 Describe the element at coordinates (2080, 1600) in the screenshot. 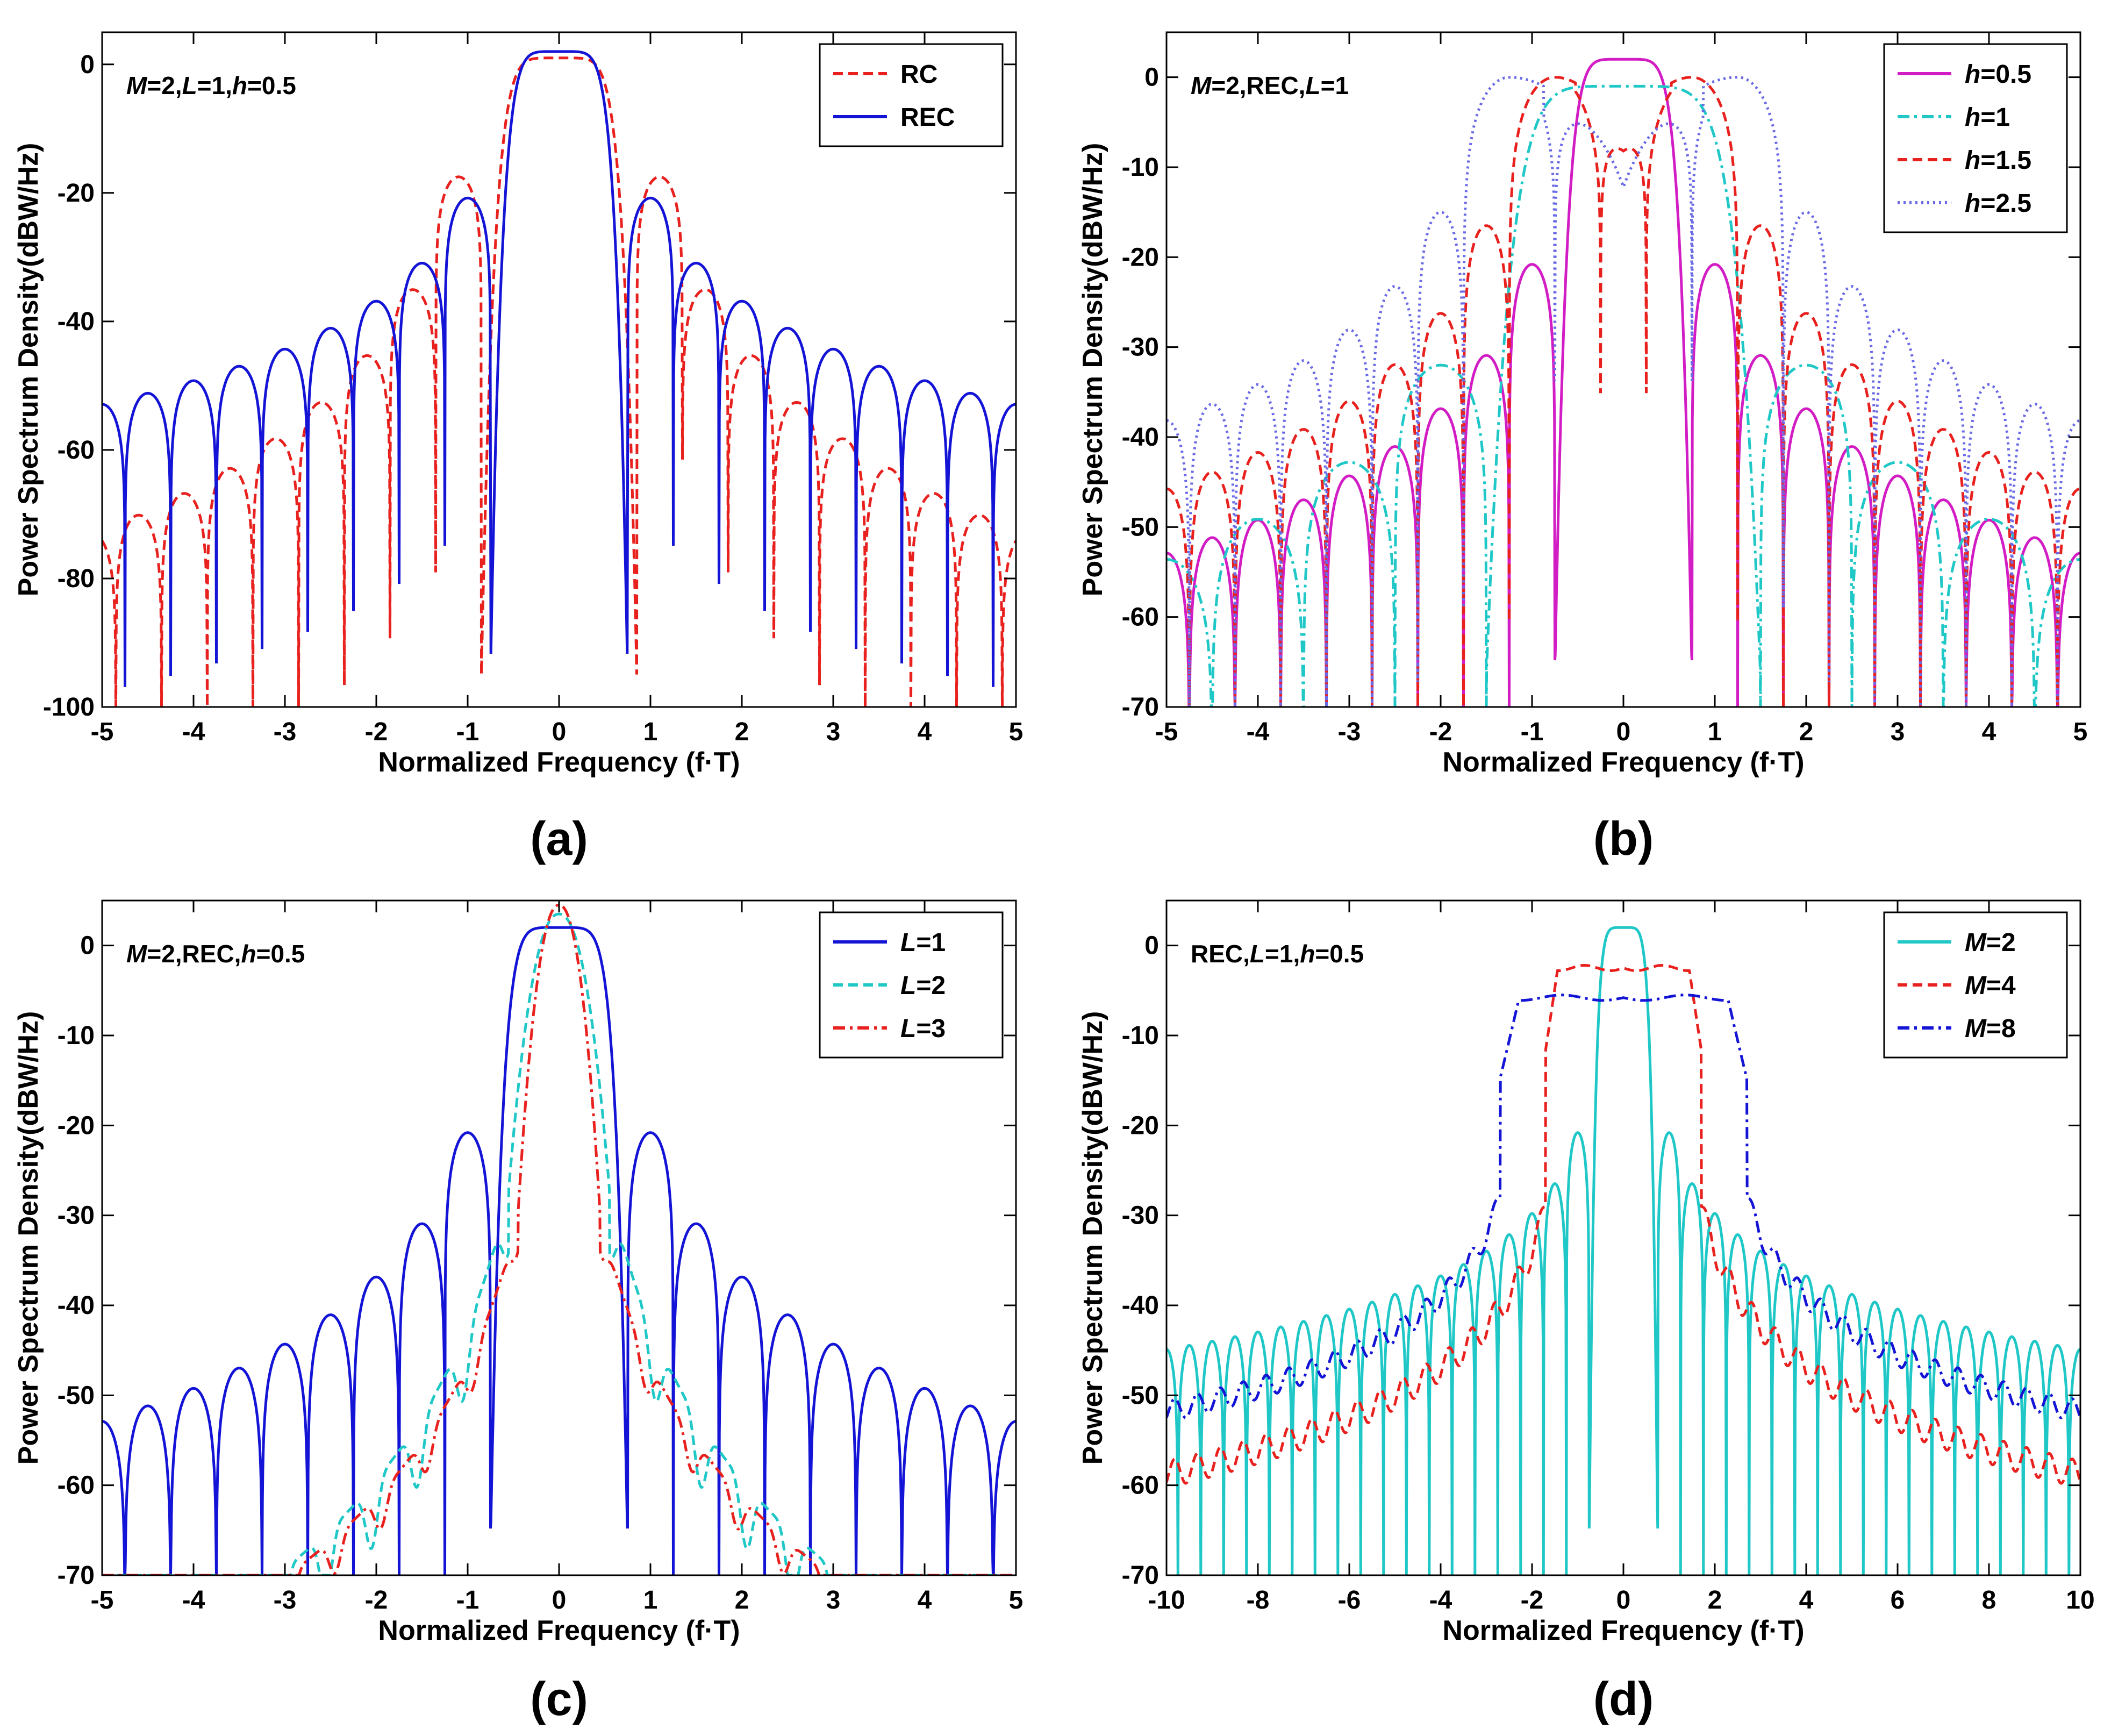

I see `x-tick-label: 10` at that location.